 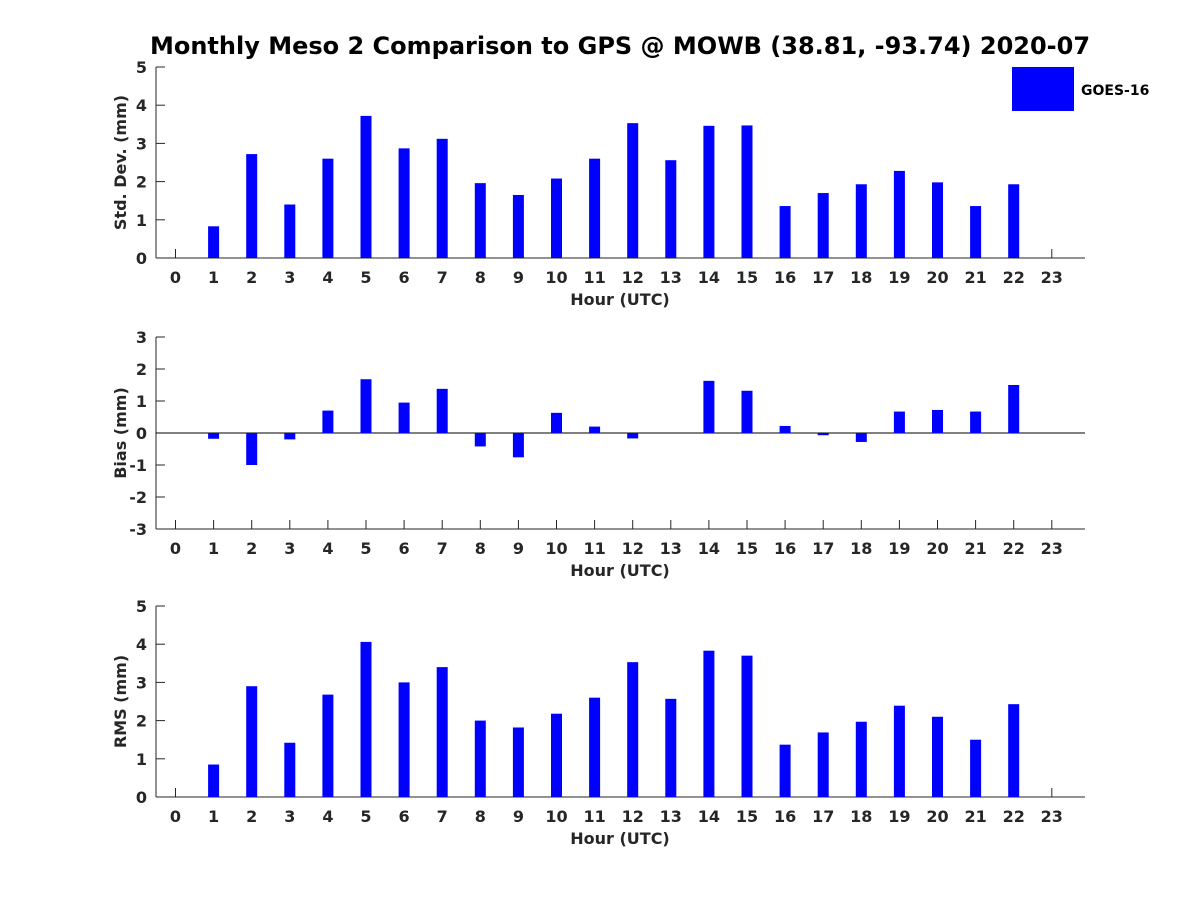 I want to click on std-dev-x-axis-label: Hour (UTC), so click(x=620, y=299).